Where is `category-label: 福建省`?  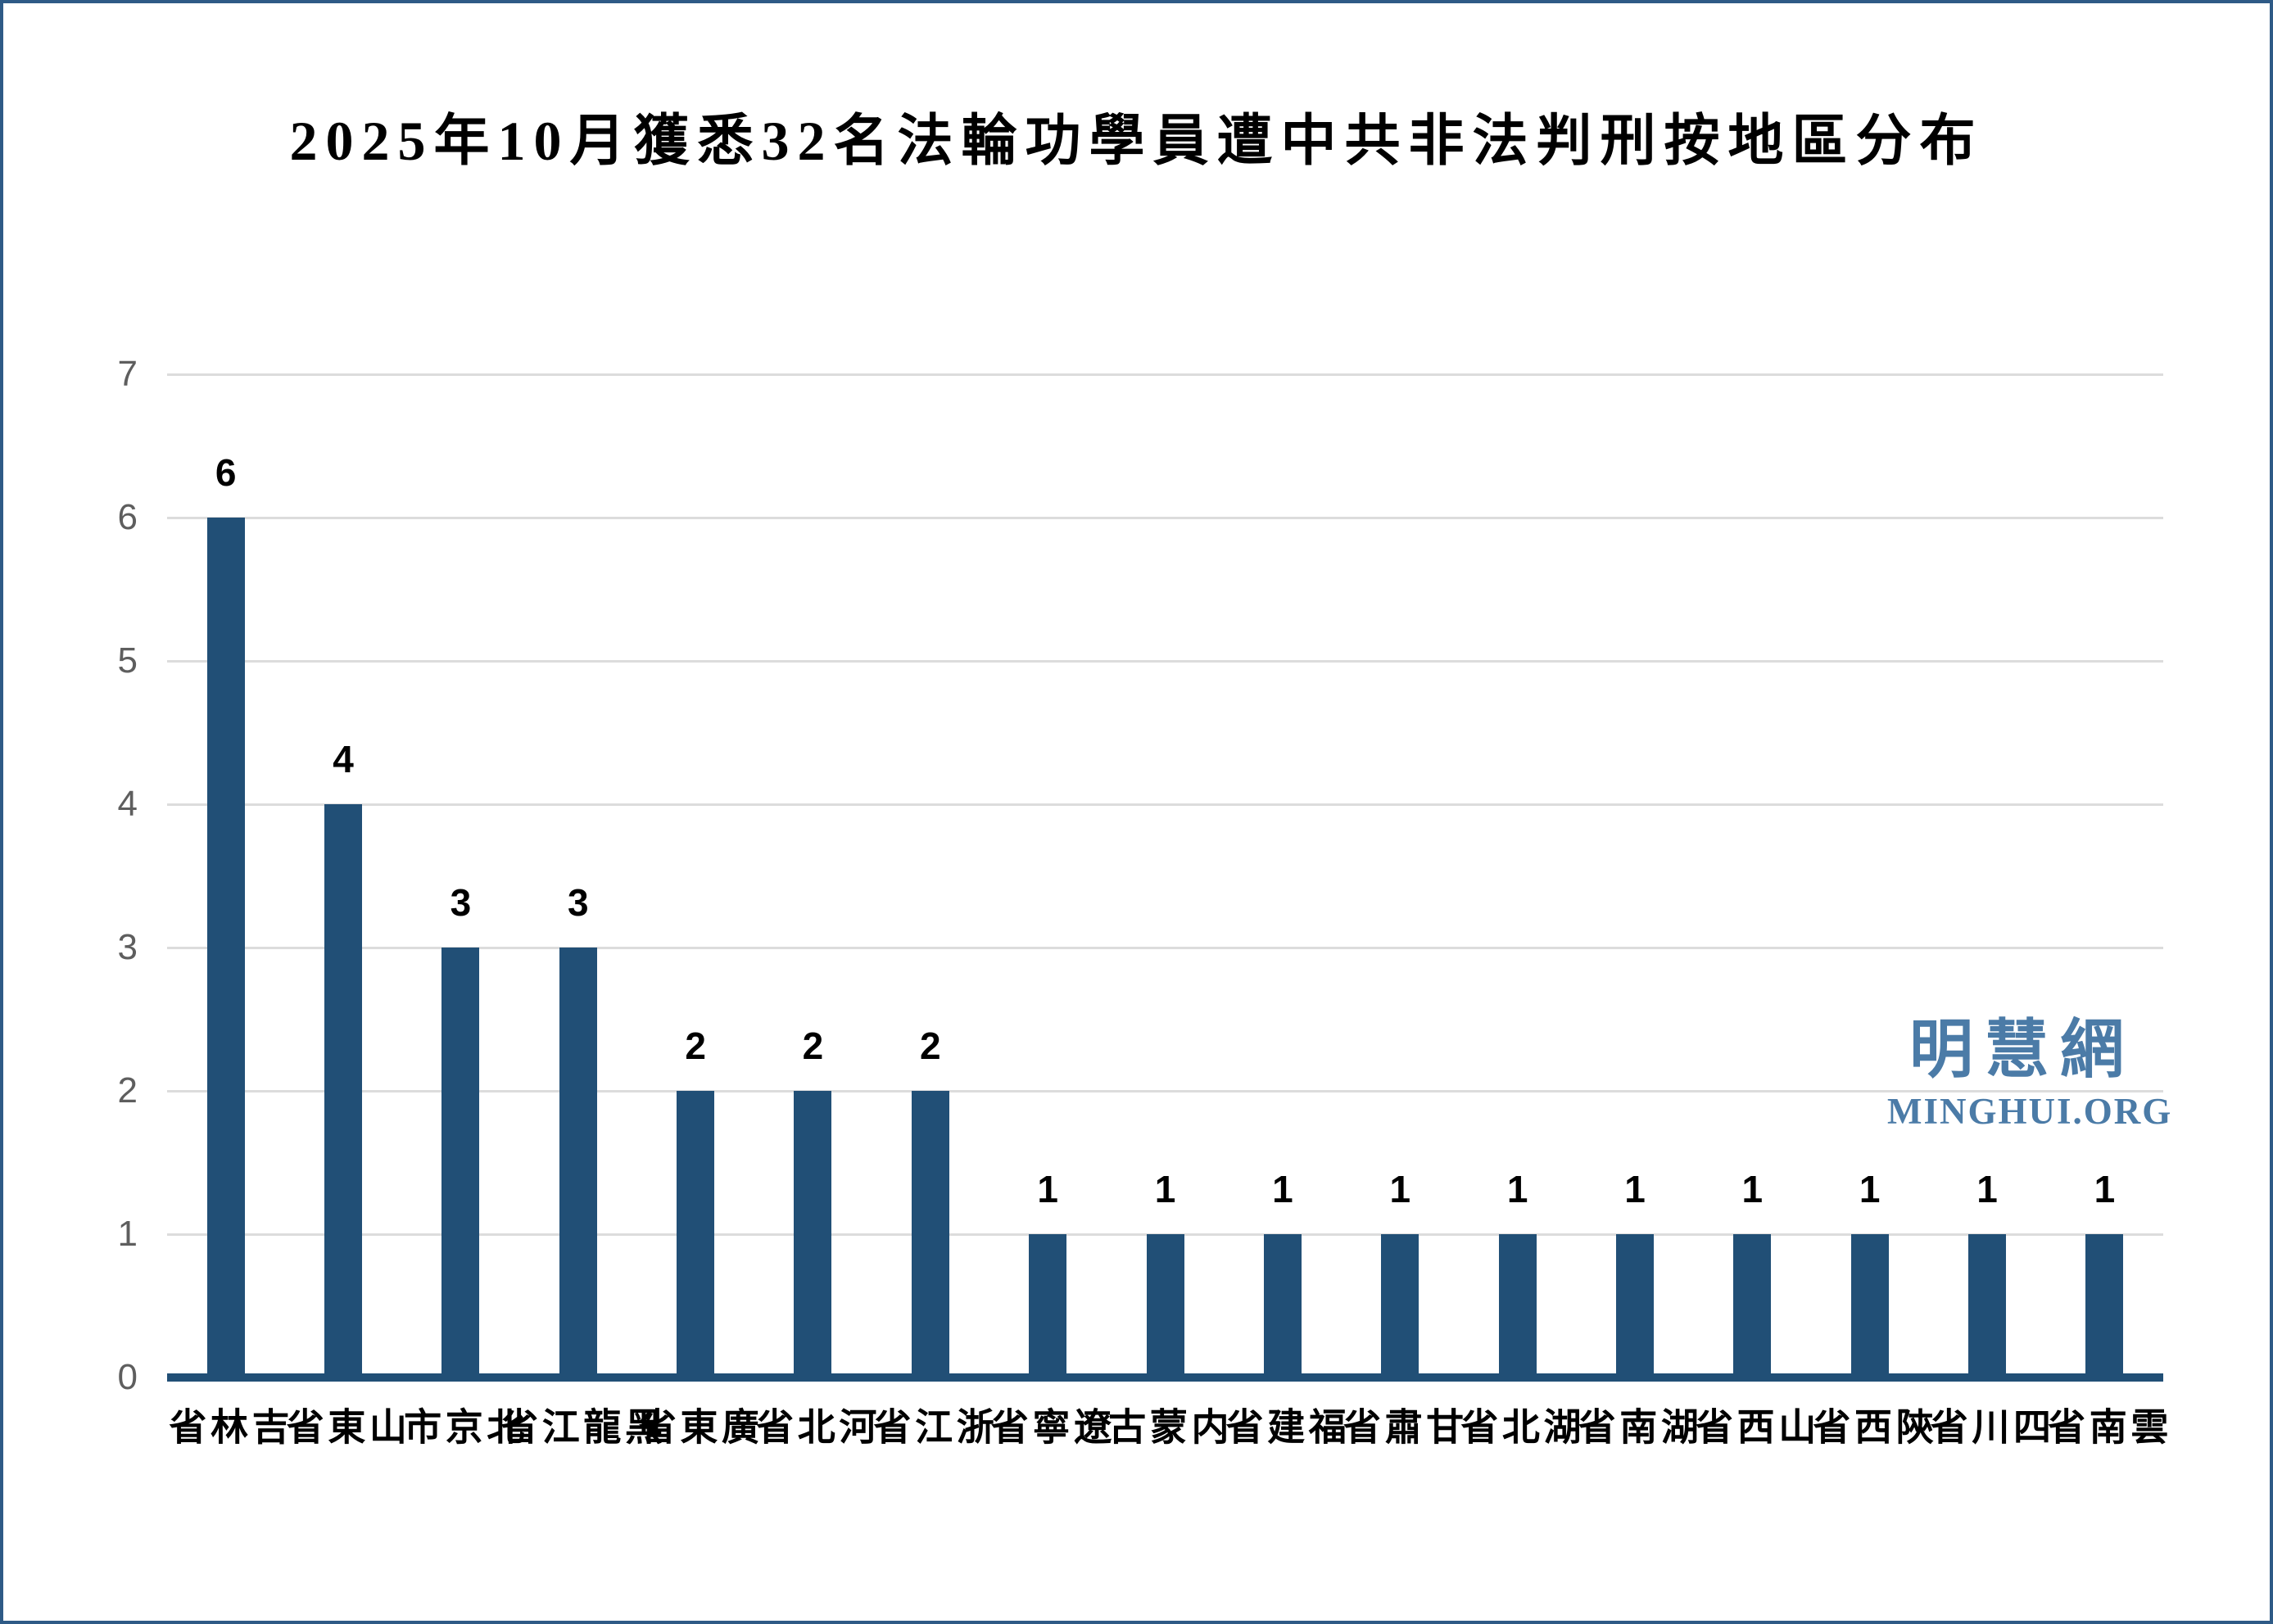 category-label: 福建省 is located at coordinates (1283, 1430).